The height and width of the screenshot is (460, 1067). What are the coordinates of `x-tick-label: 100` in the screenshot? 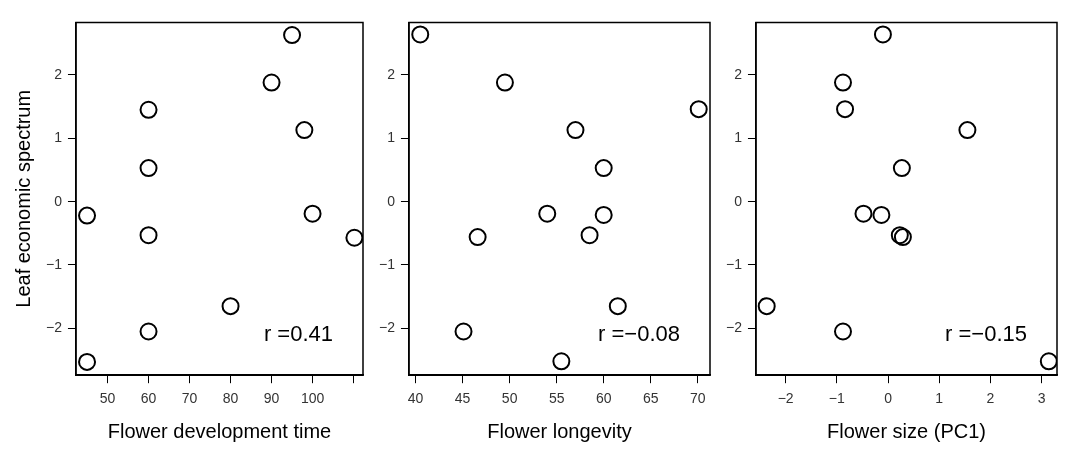 It's located at (312, 398).